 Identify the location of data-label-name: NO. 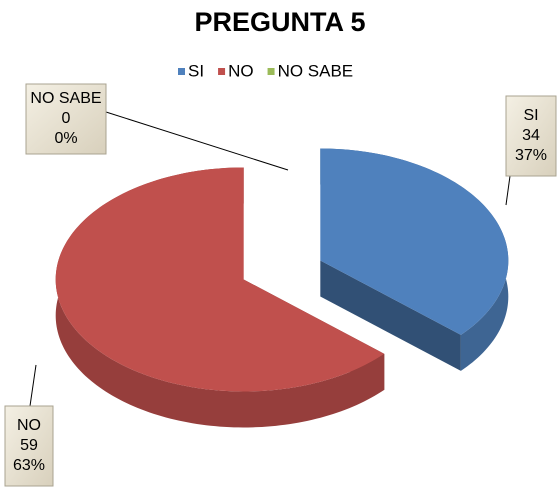
(29, 425).